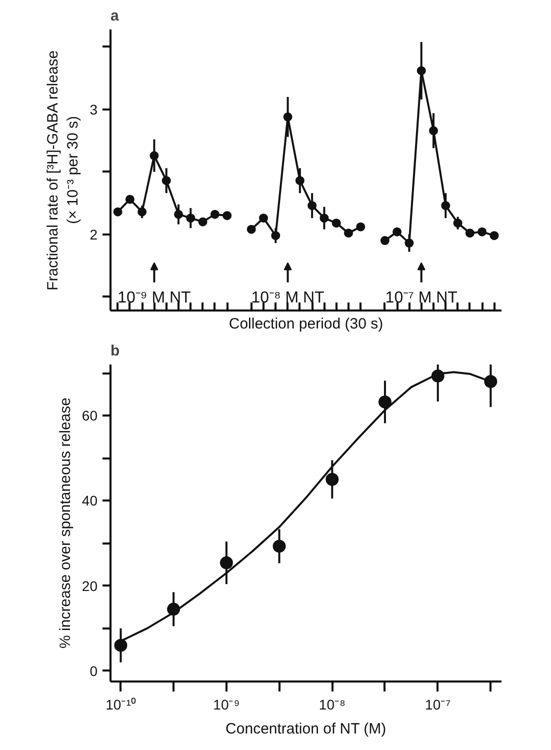  I want to click on y-tick-label: 0, so click(94, 670).